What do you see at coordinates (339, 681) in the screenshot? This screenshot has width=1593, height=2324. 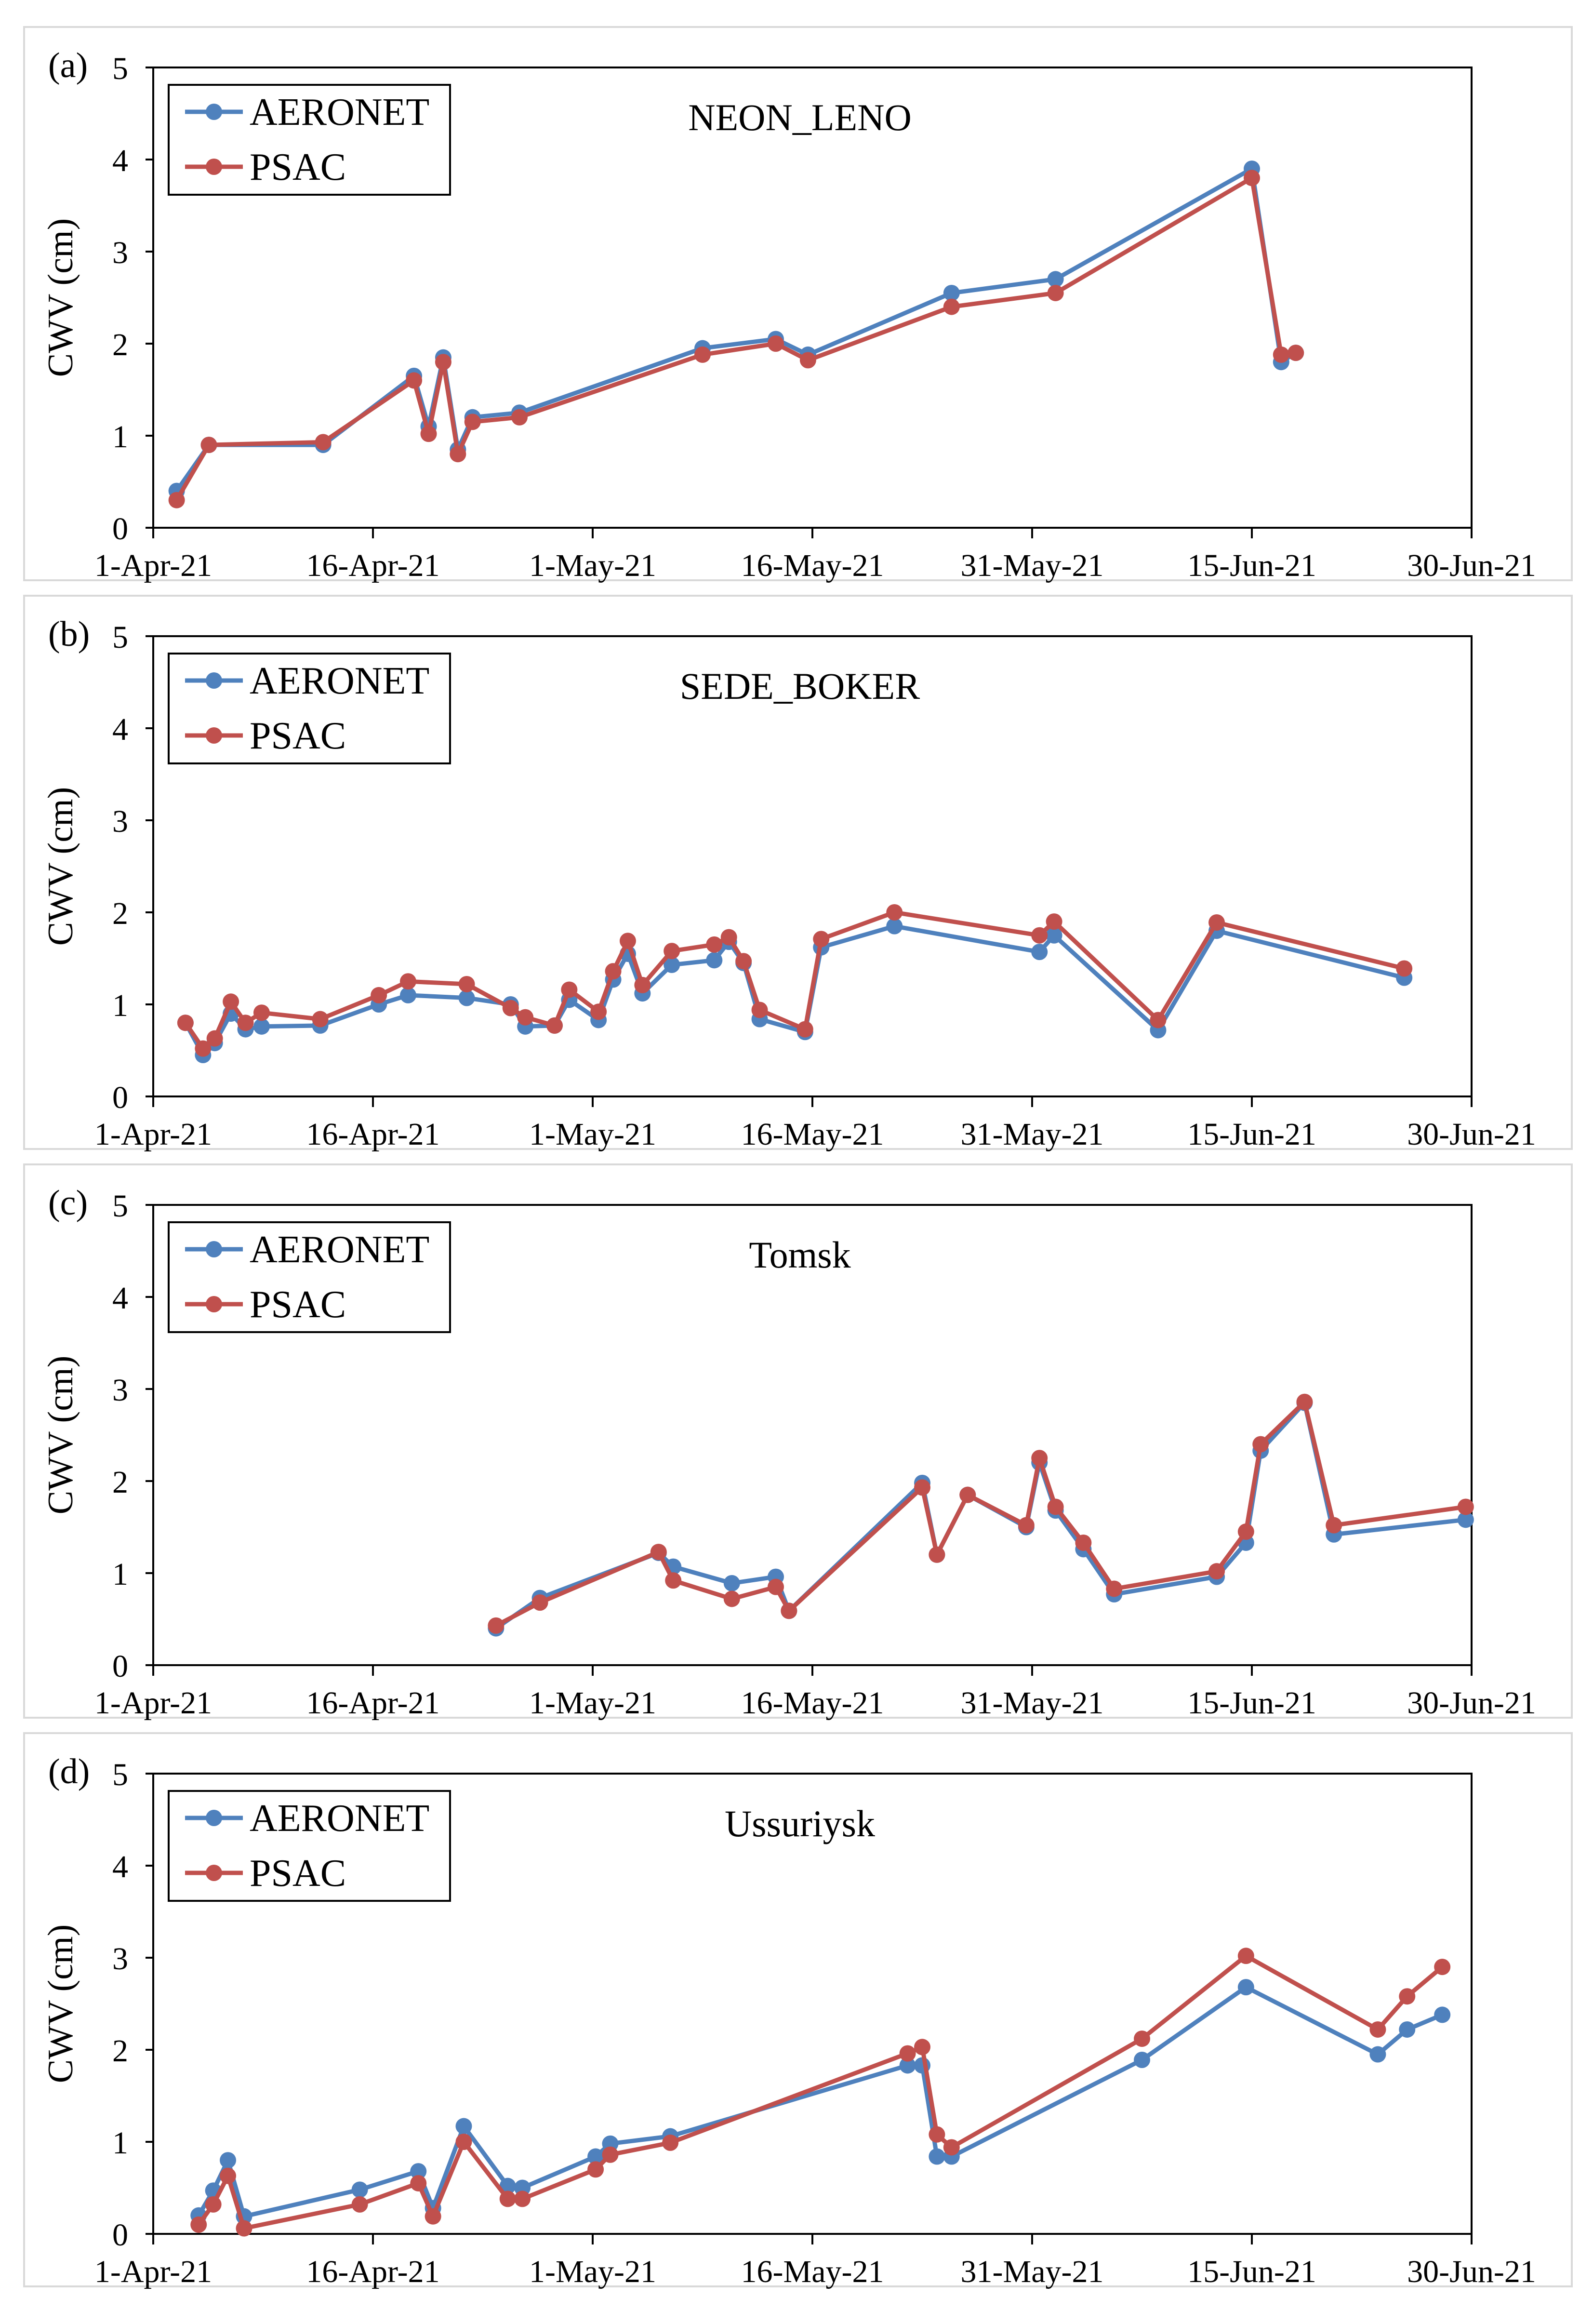 I see `legend-label-aeronet: AERONET` at bounding box center [339, 681].